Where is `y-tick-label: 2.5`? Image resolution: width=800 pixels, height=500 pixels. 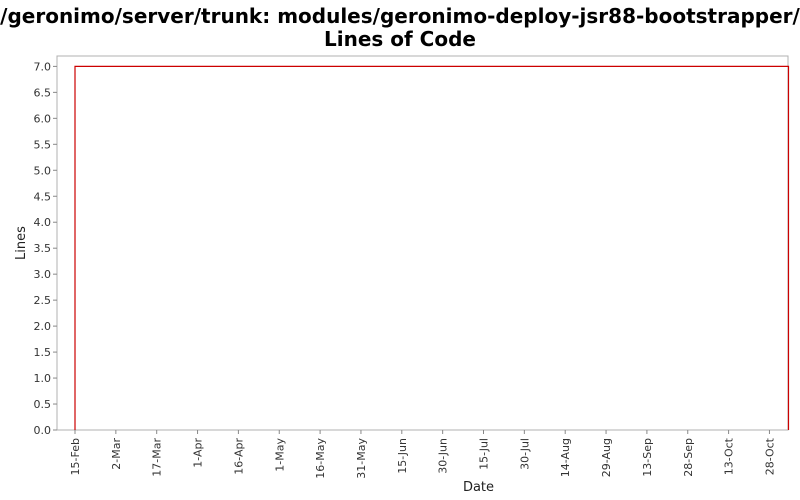
y-tick-label: 2.5 is located at coordinates (43, 300).